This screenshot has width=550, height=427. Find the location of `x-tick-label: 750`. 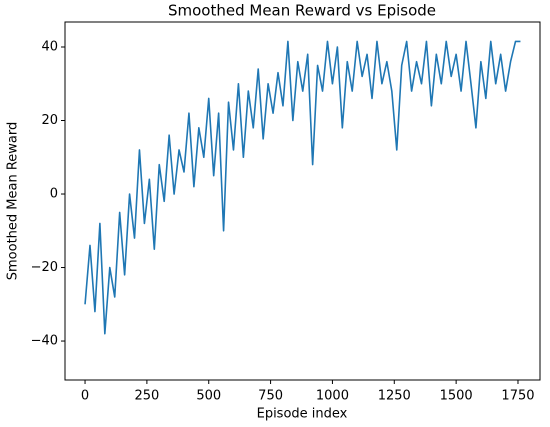

x-tick-label: 750 is located at coordinates (270, 396).